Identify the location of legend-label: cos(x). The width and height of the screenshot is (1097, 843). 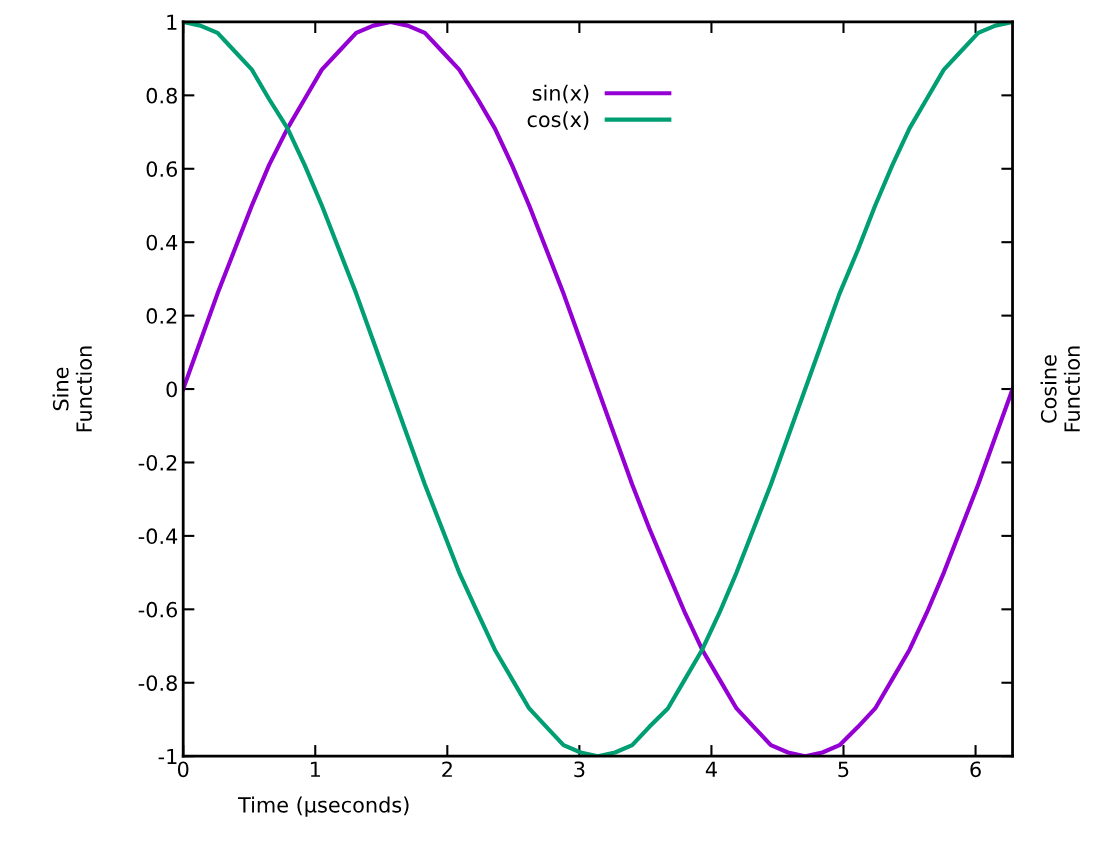
(558, 120).